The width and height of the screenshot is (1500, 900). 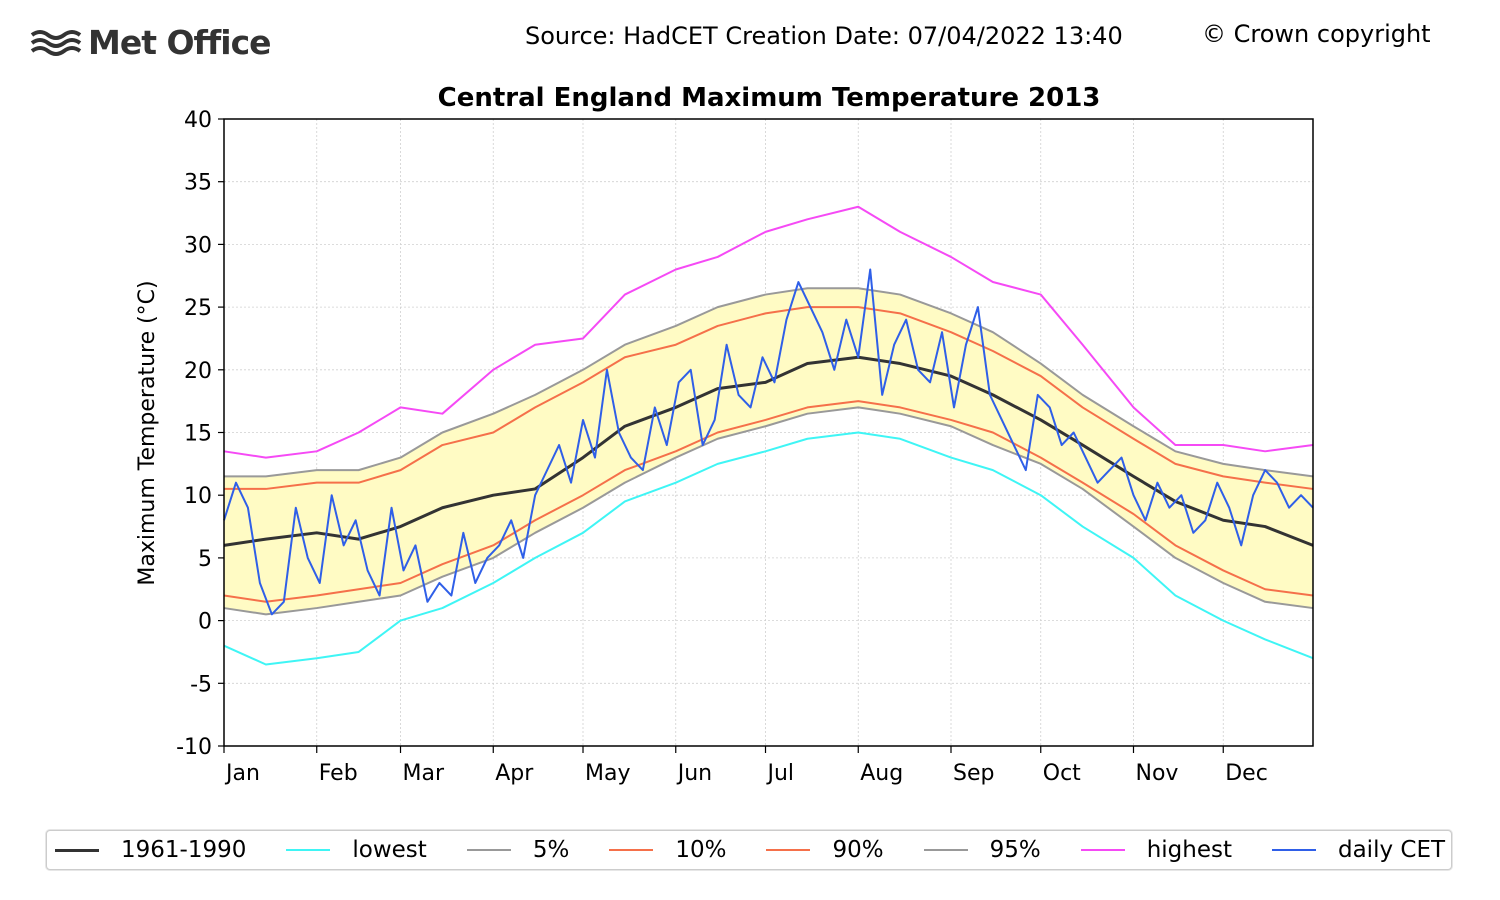 I want to click on x-tick-label: May, so click(x=607, y=773).